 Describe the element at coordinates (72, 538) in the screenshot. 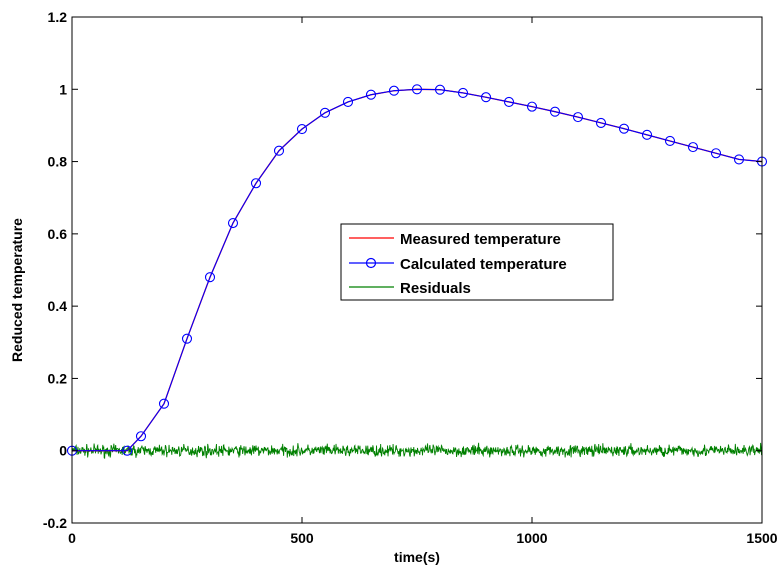

I see `x-tick-label: 0` at that location.